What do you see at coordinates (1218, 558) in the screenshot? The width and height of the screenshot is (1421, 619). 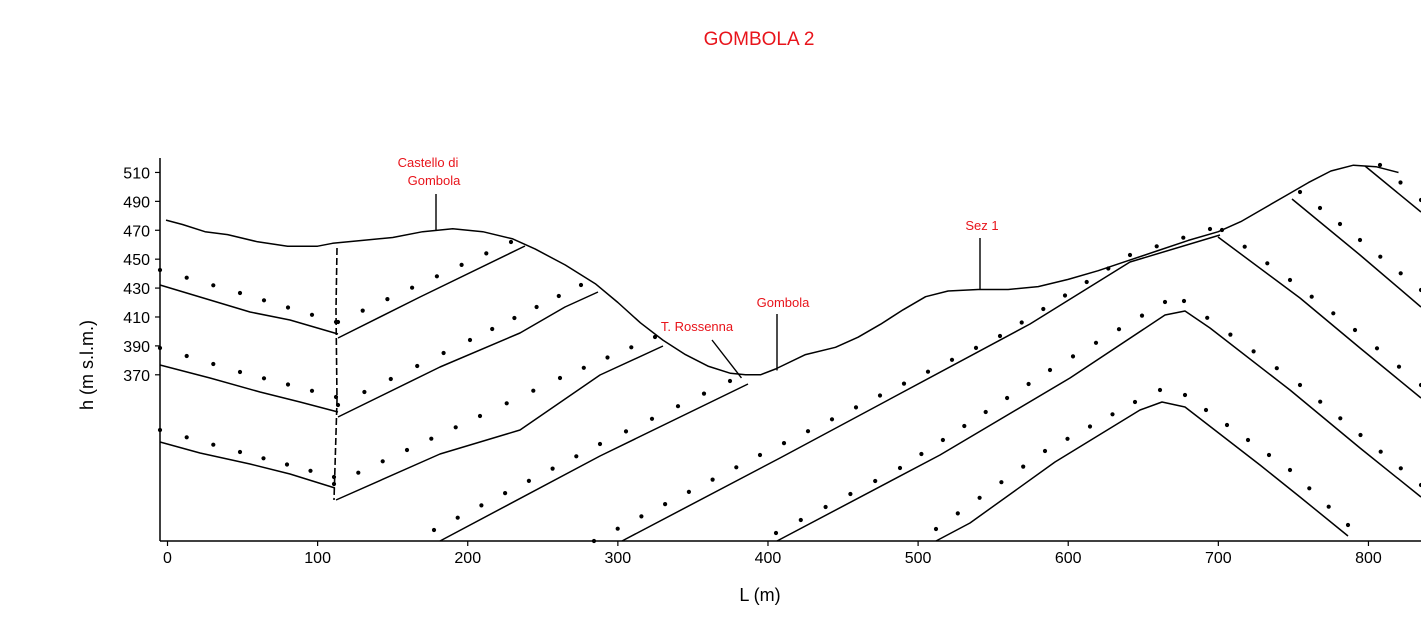 I see `x-tick-label: 700` at bounding box center [1218, 558].